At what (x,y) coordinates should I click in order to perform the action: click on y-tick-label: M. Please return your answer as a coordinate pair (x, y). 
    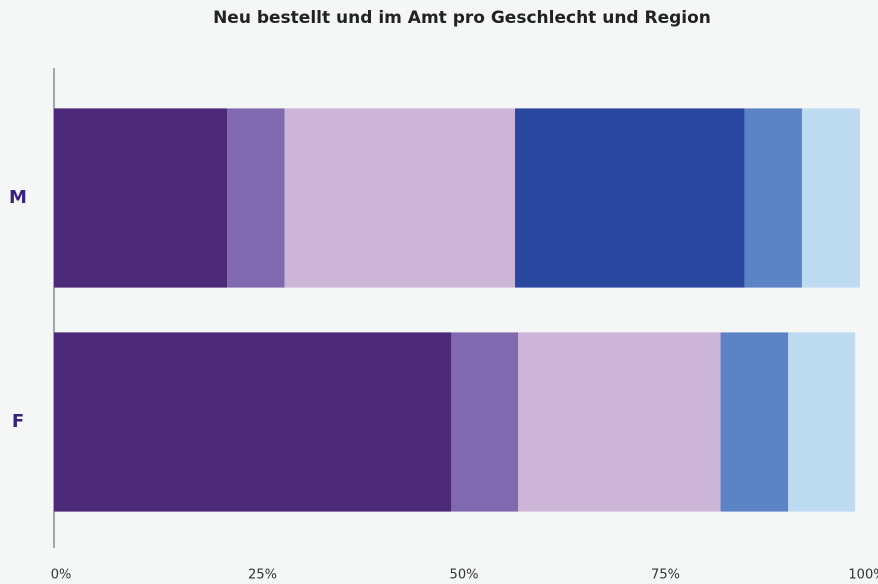
    Looking at the image, I should click on (18, 197).